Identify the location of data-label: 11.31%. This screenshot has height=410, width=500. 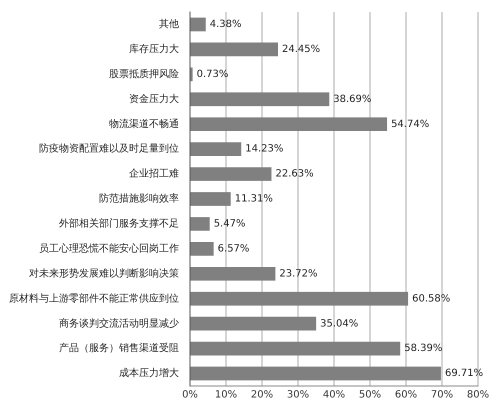
(253, 199).